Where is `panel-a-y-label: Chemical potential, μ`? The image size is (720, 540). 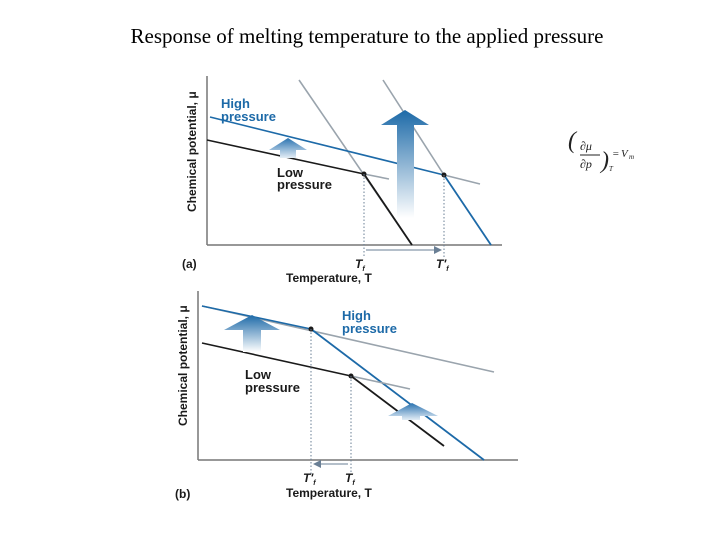 panel-a-y-label: Chemical potential, μ is located at coordinates (192, 151).